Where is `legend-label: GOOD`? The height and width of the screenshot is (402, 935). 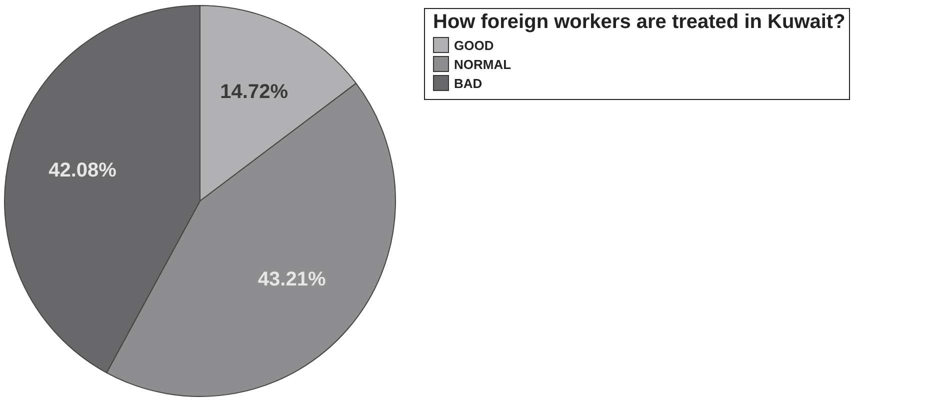
legend-label: GOOD is located at coordinates (474, 45).